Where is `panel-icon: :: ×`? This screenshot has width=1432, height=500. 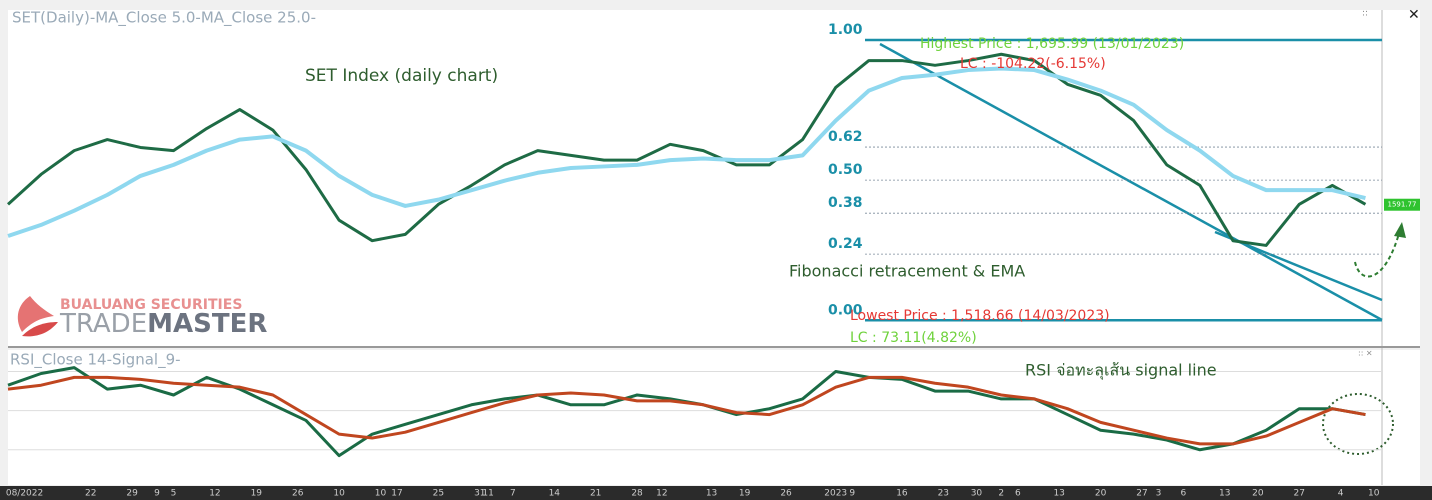
panel-icon: :: × is located at coordinates (1365, 353).